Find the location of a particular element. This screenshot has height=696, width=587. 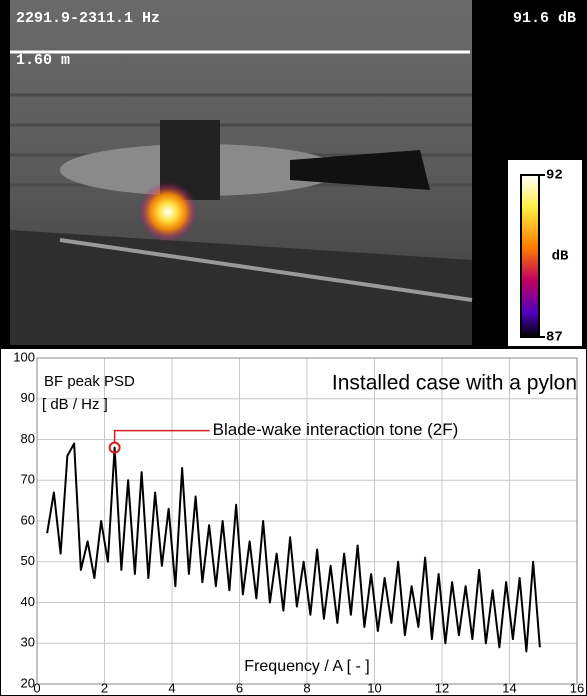

frequency-band: 2291.9-2311.1 Hz is located at coordinates (88, 18).